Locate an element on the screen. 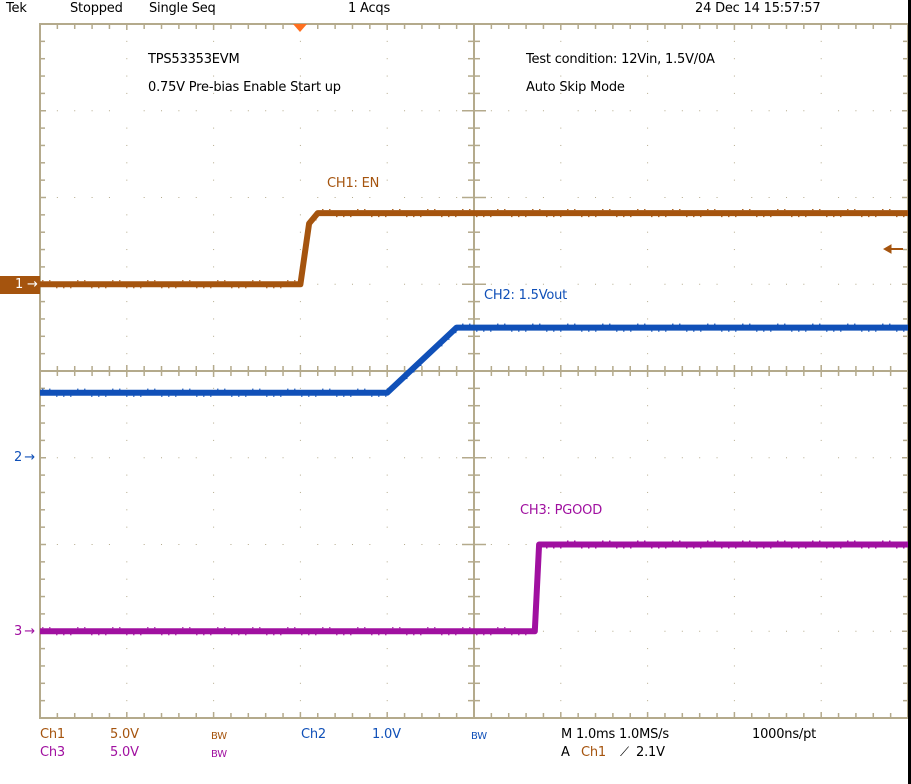 This screenshot has height=784, width=911. ch1-ground-marker: 1 → is located at coordinates (20, 285).